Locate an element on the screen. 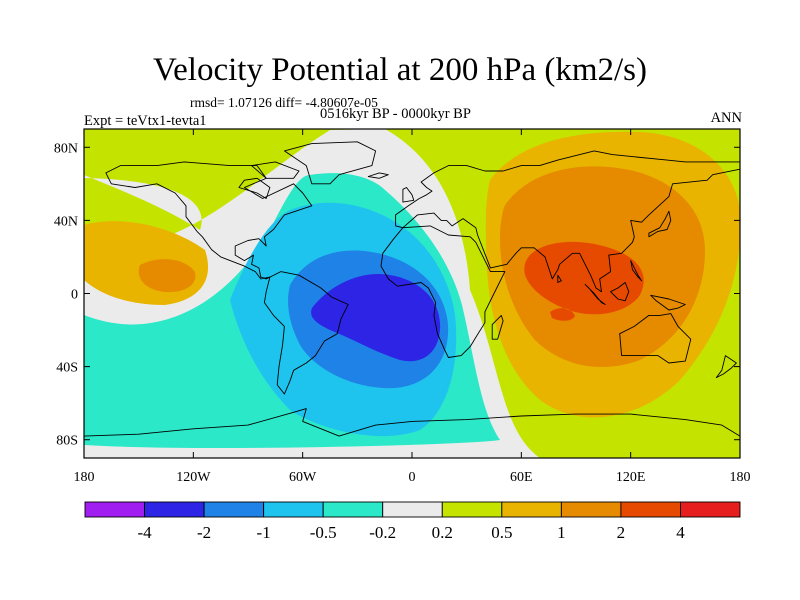  coastline-north-america is located at coordinates (209, 220).